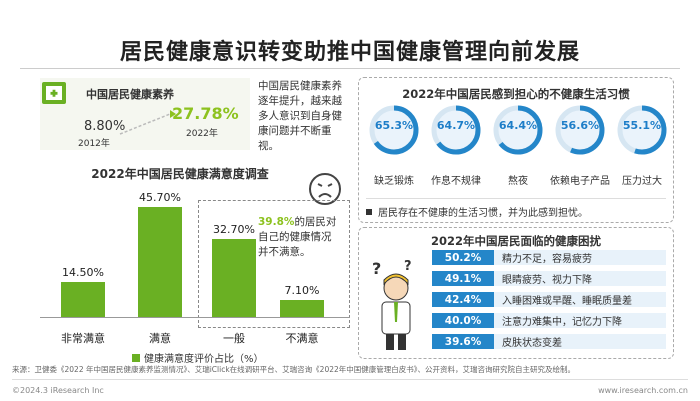 The image size is (700, 401). What do you see at coordinates (463, 341) in the screenshot?
I see `trouble-percent: 39.6%` at bounding box center [463, 341].